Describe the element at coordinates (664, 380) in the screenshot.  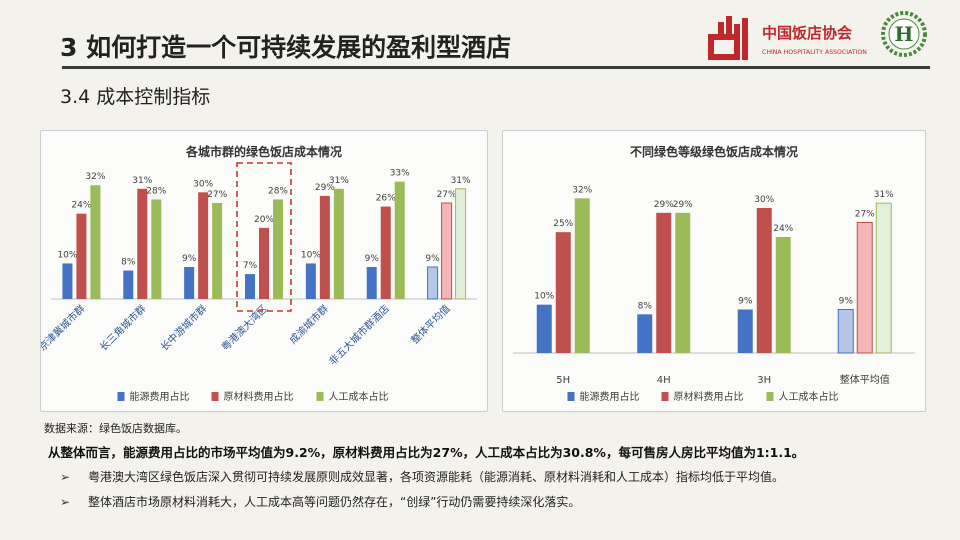
I see `category-tick-label: 4H` at that location.